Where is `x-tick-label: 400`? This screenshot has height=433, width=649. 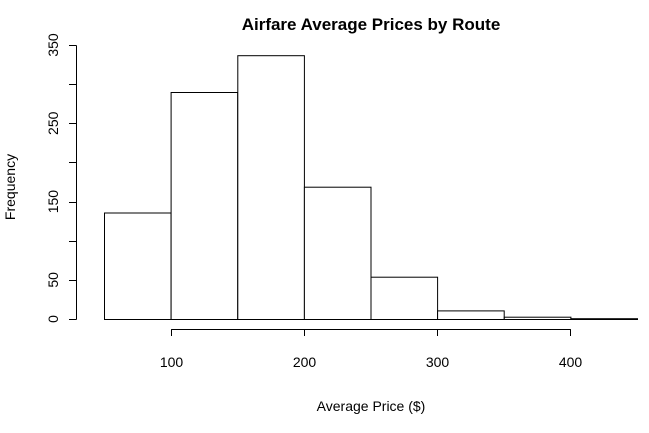
x-tick-label: 400 is located at coordinates (571, 362).